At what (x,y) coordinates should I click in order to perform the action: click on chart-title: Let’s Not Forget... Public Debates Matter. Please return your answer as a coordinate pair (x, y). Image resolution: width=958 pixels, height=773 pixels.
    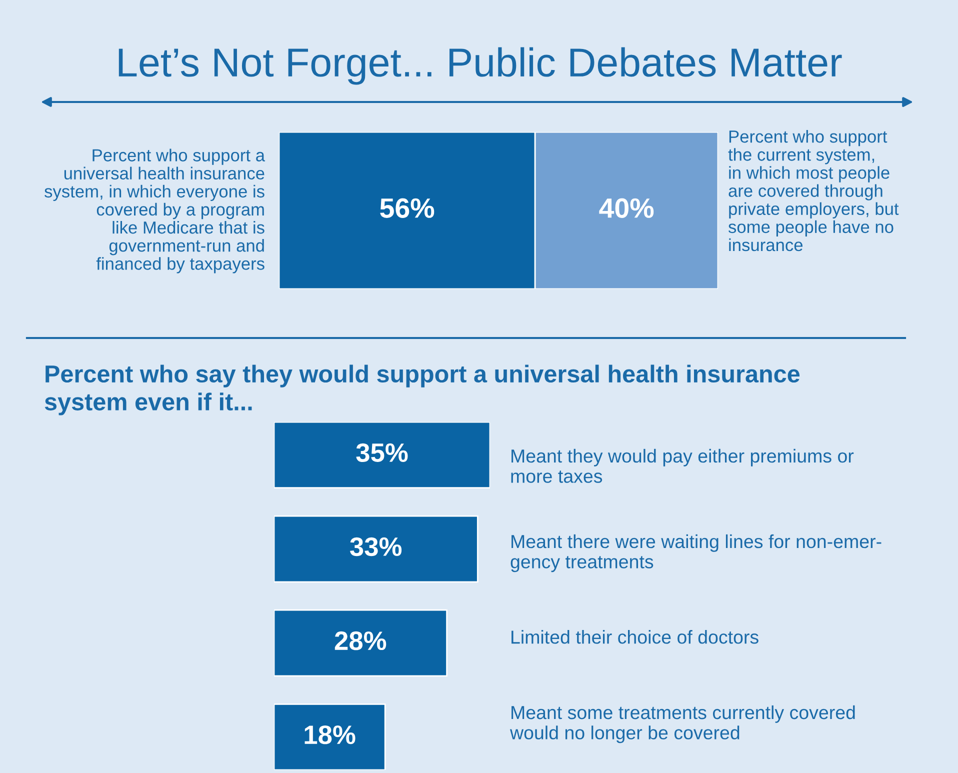
    Looking at the image, I should click on (480, 66).